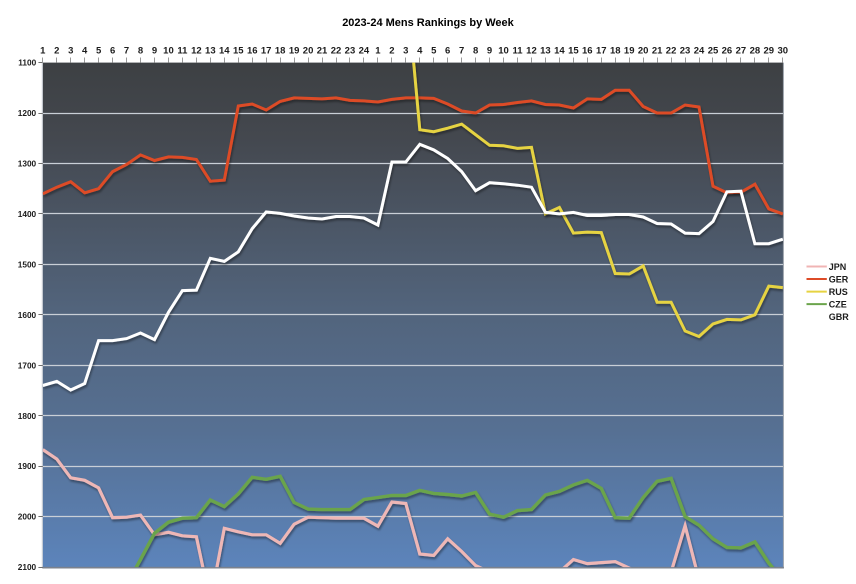 This screenshot has width=856, height=584. What do you see at coordinates (27, 164) in the screenshot?
I see `svg-text: 1300` at bounding box center [27, 164].